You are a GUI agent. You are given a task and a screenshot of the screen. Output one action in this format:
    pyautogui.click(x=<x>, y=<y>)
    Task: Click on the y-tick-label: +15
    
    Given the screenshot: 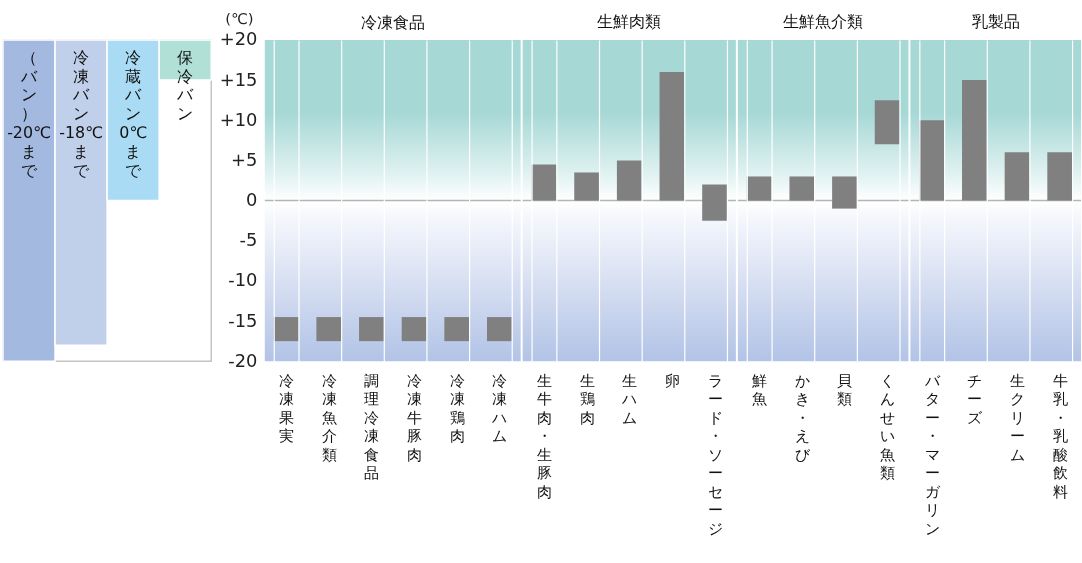 What is the action you would take?
    pyautogui.click(x=238, y=79)
    